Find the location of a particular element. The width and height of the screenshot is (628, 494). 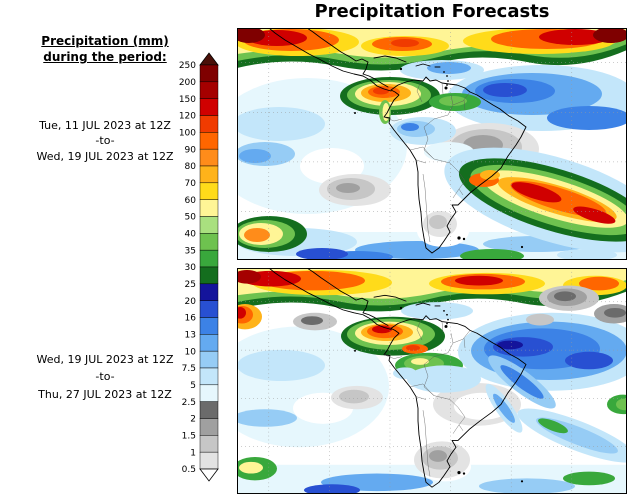

colorbar-tick-label: 40 is located at coordinates (191, 235).